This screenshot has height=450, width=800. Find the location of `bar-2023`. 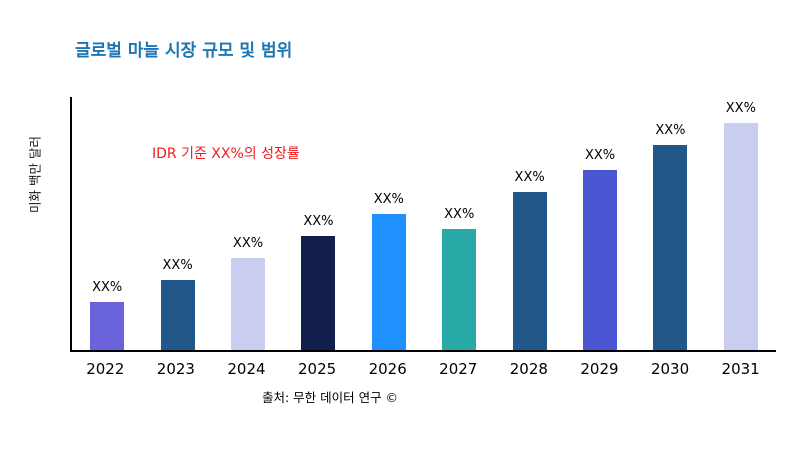

bar-2023 is located at coordinates (177, 314).